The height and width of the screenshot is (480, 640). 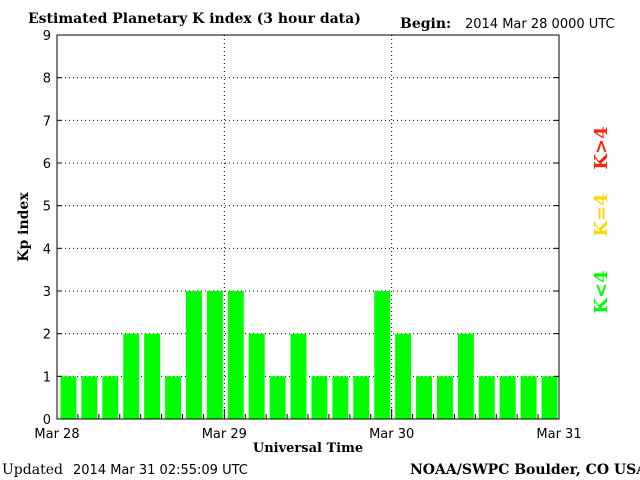 I want to click on y-tick-labels: 0 1 2 3 4 5 6 7 8 9, so click(x=47, y=228).